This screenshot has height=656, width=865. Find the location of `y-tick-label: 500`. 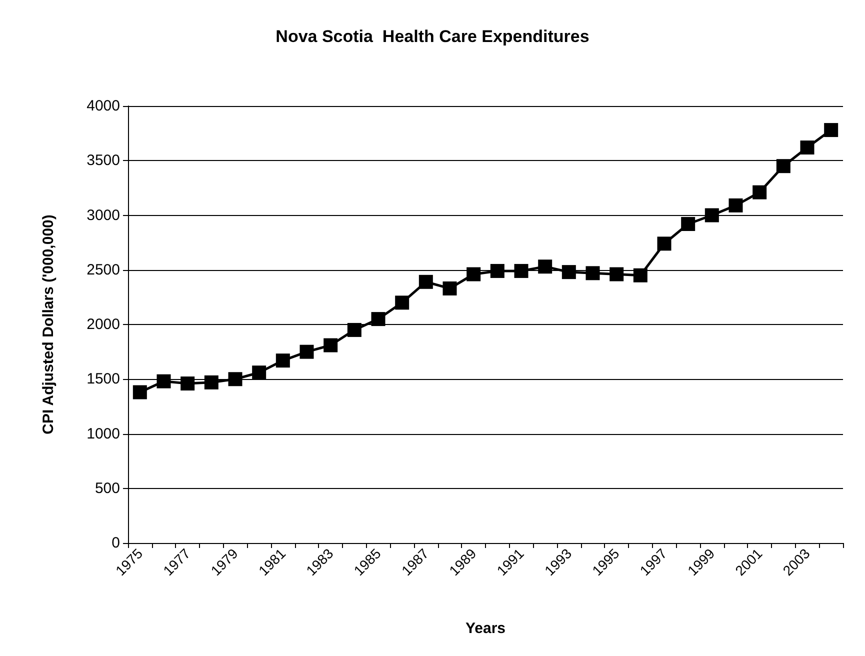

y-tick-label: 500 is located at coordinates (107, 488).